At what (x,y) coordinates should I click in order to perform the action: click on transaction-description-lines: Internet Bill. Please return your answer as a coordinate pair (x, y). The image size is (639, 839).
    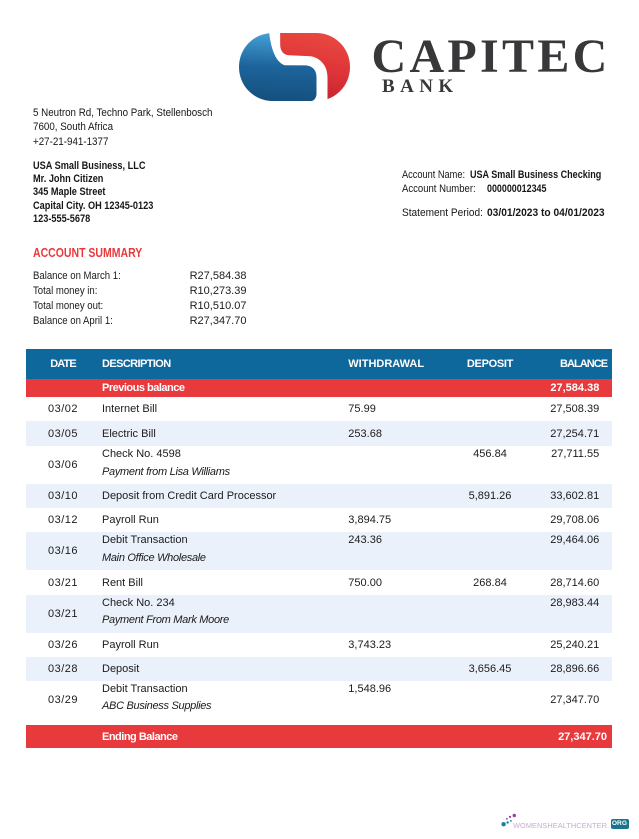
    Looking at the image, I should click on (221, 409).